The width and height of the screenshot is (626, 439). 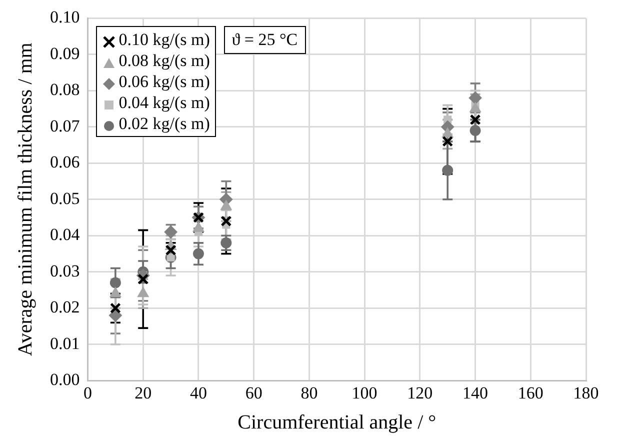 What do you see at coordinates (475, 392) in the screenshot?
I see `x-tick-label: 140` at bounding box center [475, 392].